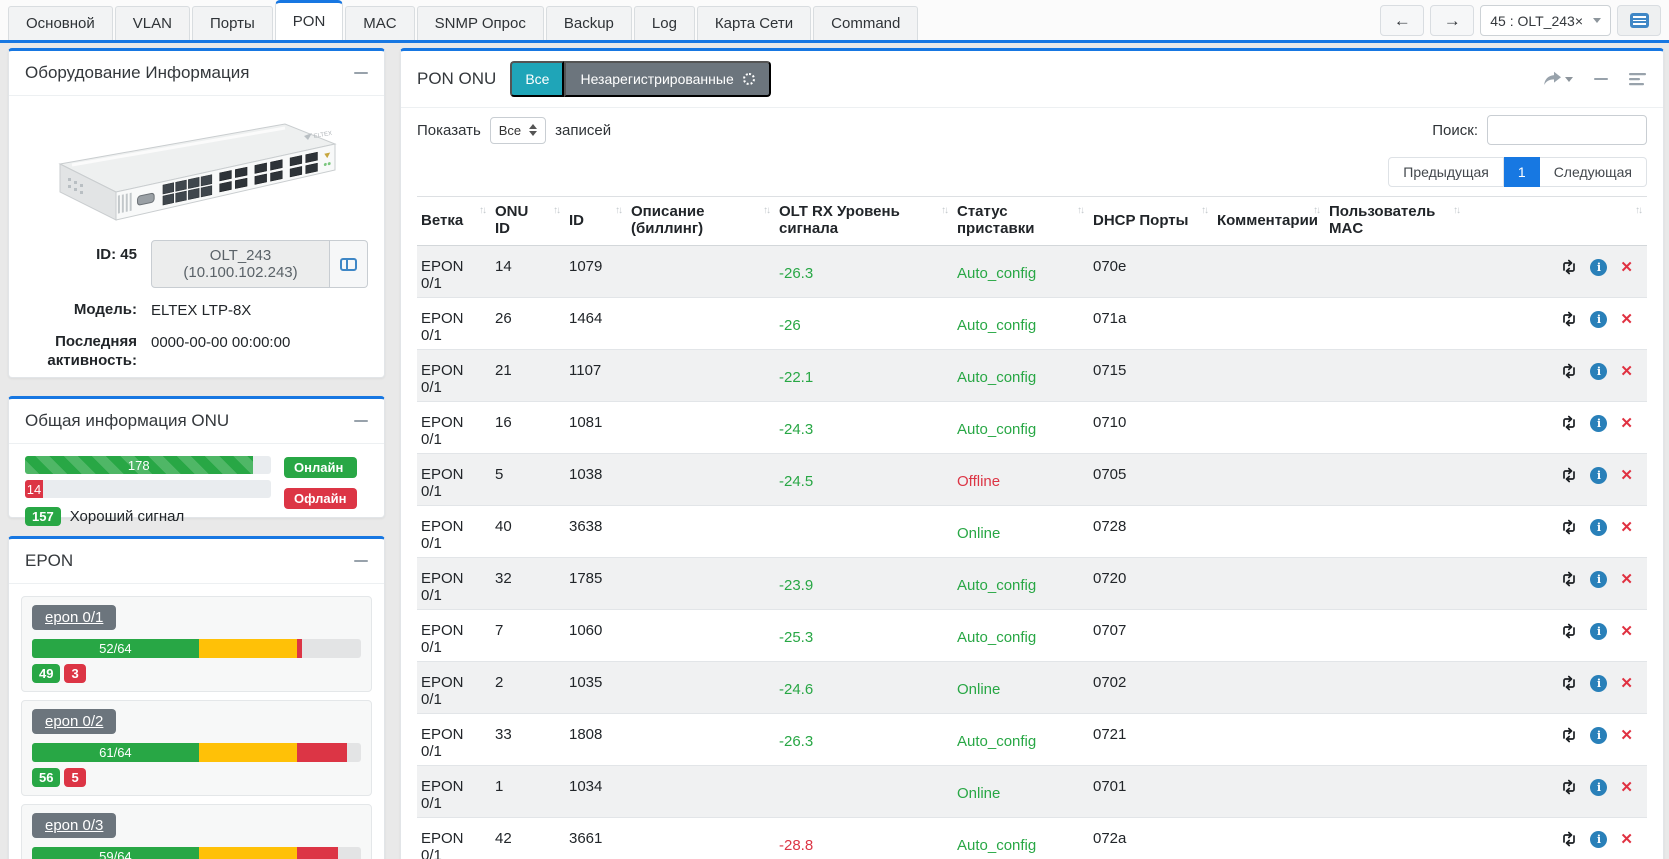  I want to click on prev-device-button: ←, so click(1402, 20).